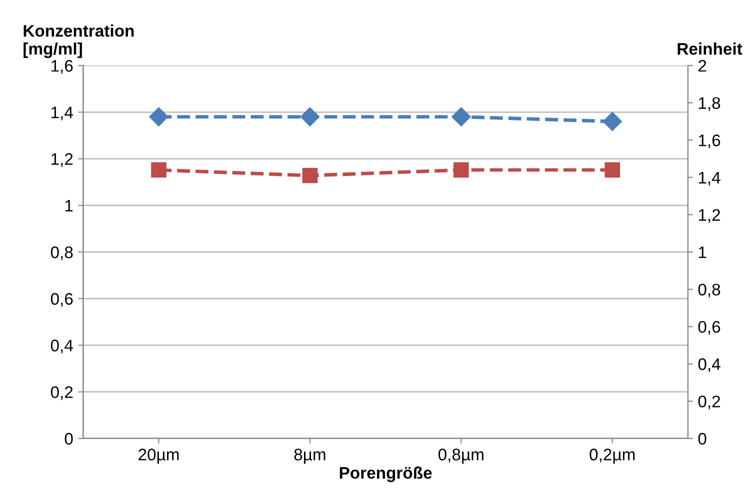  What do you see at coordinates (61, 393) in the screenshot?
I see `y-tick-label: 0,2` at bounding box center [61, 393].